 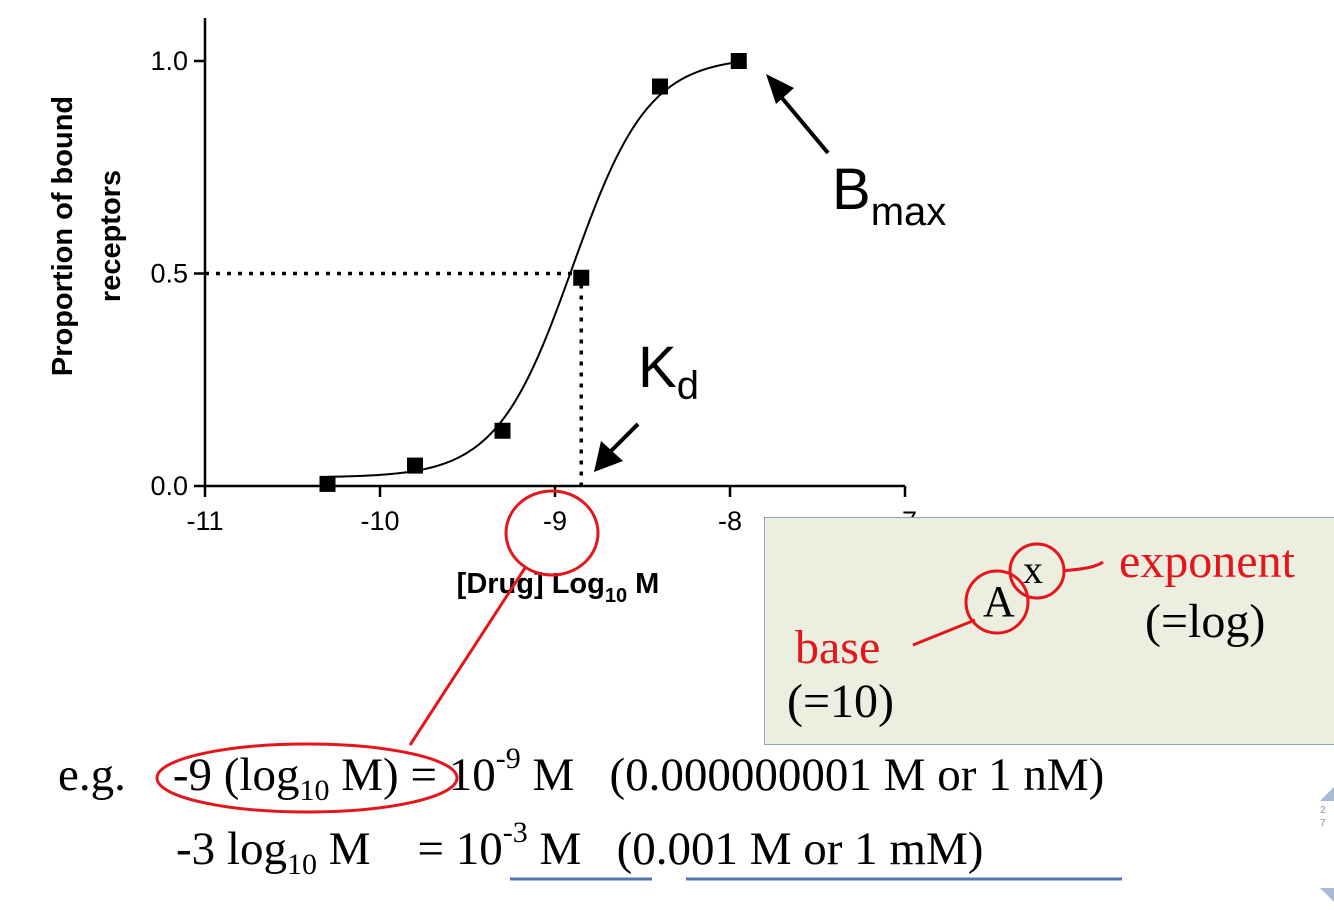 I want to click on fit-curve, so click(x=533, y=269).